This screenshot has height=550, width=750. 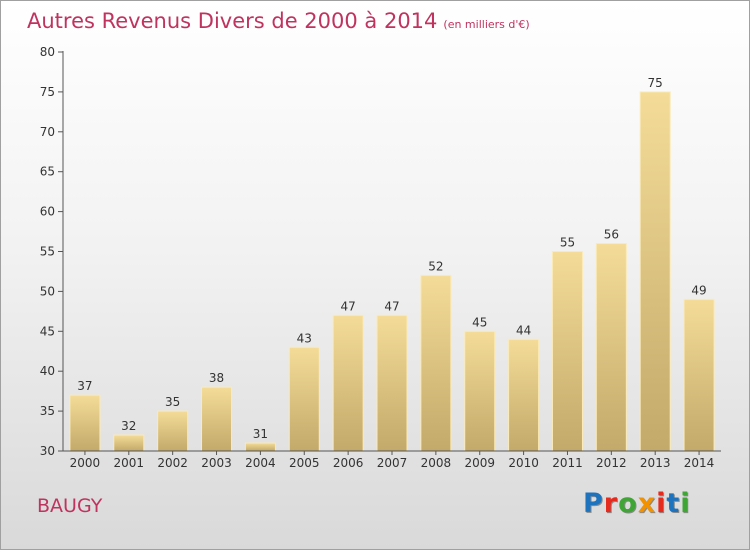 What do you see at coordinates (260, 434) in the screenshot?
I see `data-label-2004: 31` at bounding box center [260, 434].